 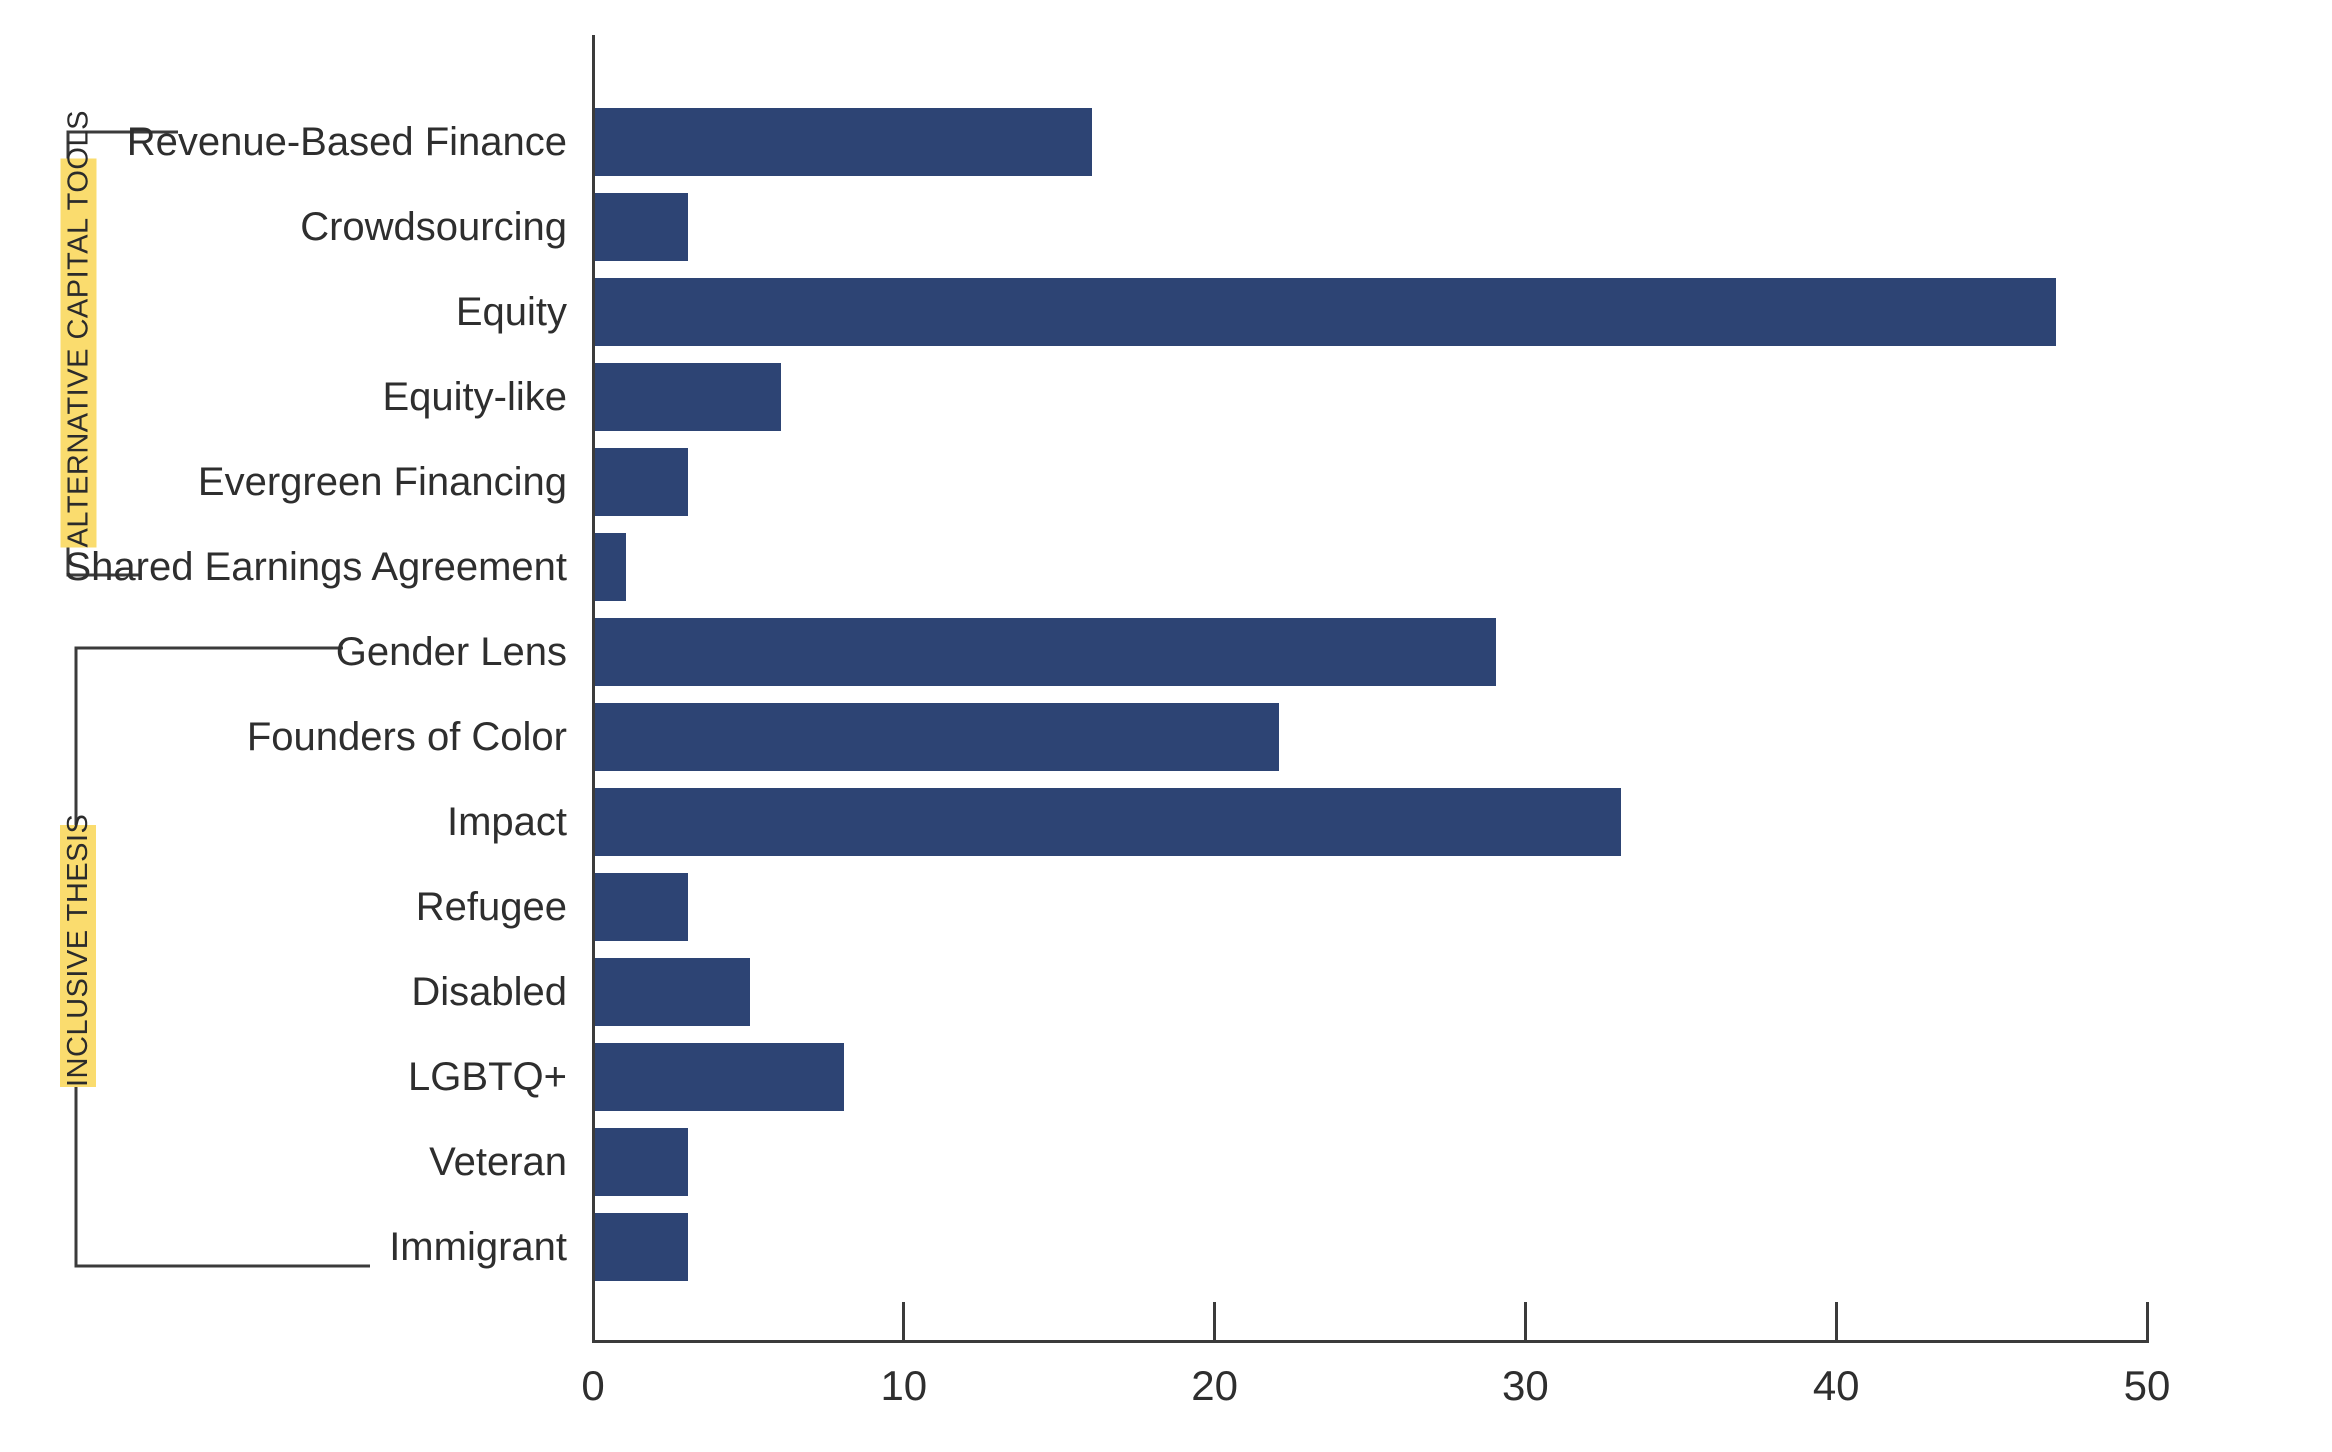 What do you see at coordinates (346, 142) in the screenshot?
I see `category-label-revenue-based-finance: Revenue-Based Finance` at bounding box center [346, 142].